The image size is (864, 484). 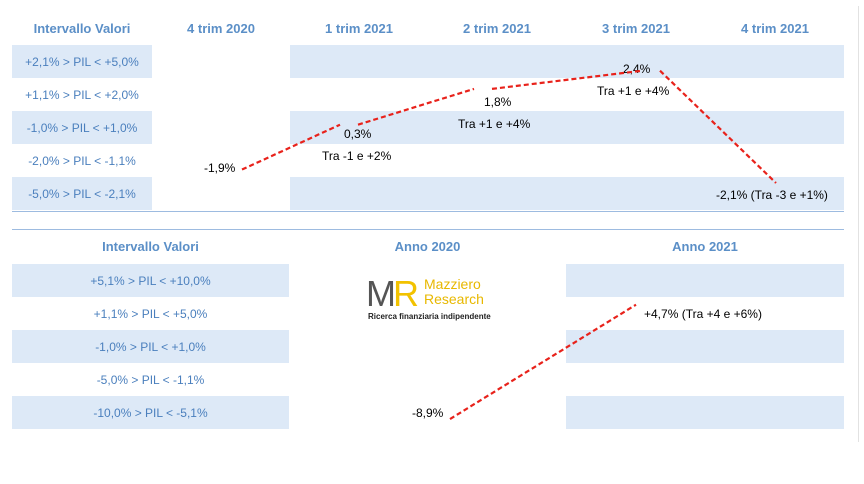 I want to click on value-label-q4-2020: -1,9%, so click(x=220, y=168).